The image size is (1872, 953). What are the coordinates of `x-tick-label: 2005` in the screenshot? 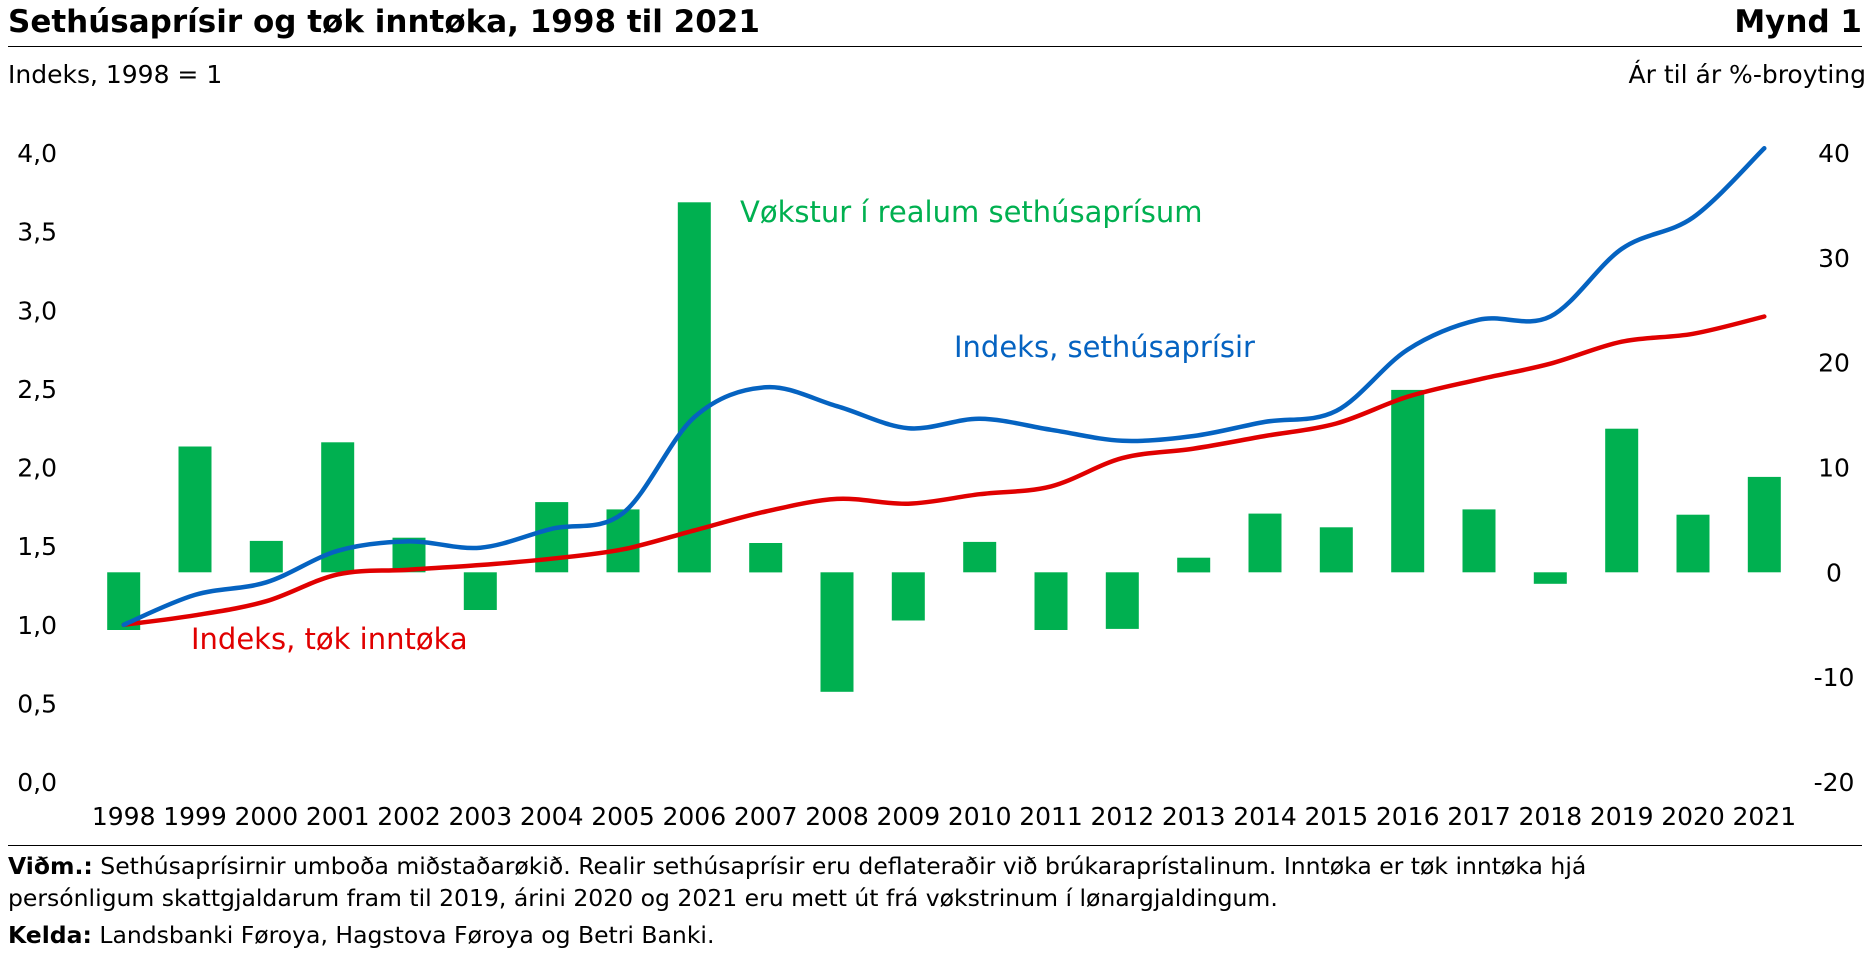 It's located at (623, 816).